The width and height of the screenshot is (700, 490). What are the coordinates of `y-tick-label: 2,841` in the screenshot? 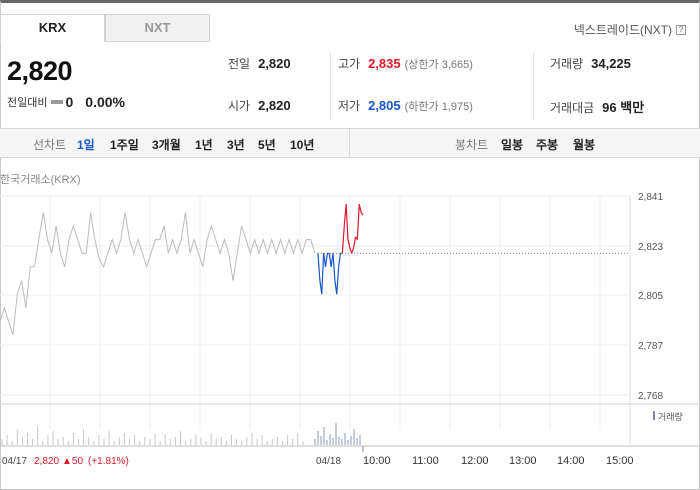 It's located at (650, 197).